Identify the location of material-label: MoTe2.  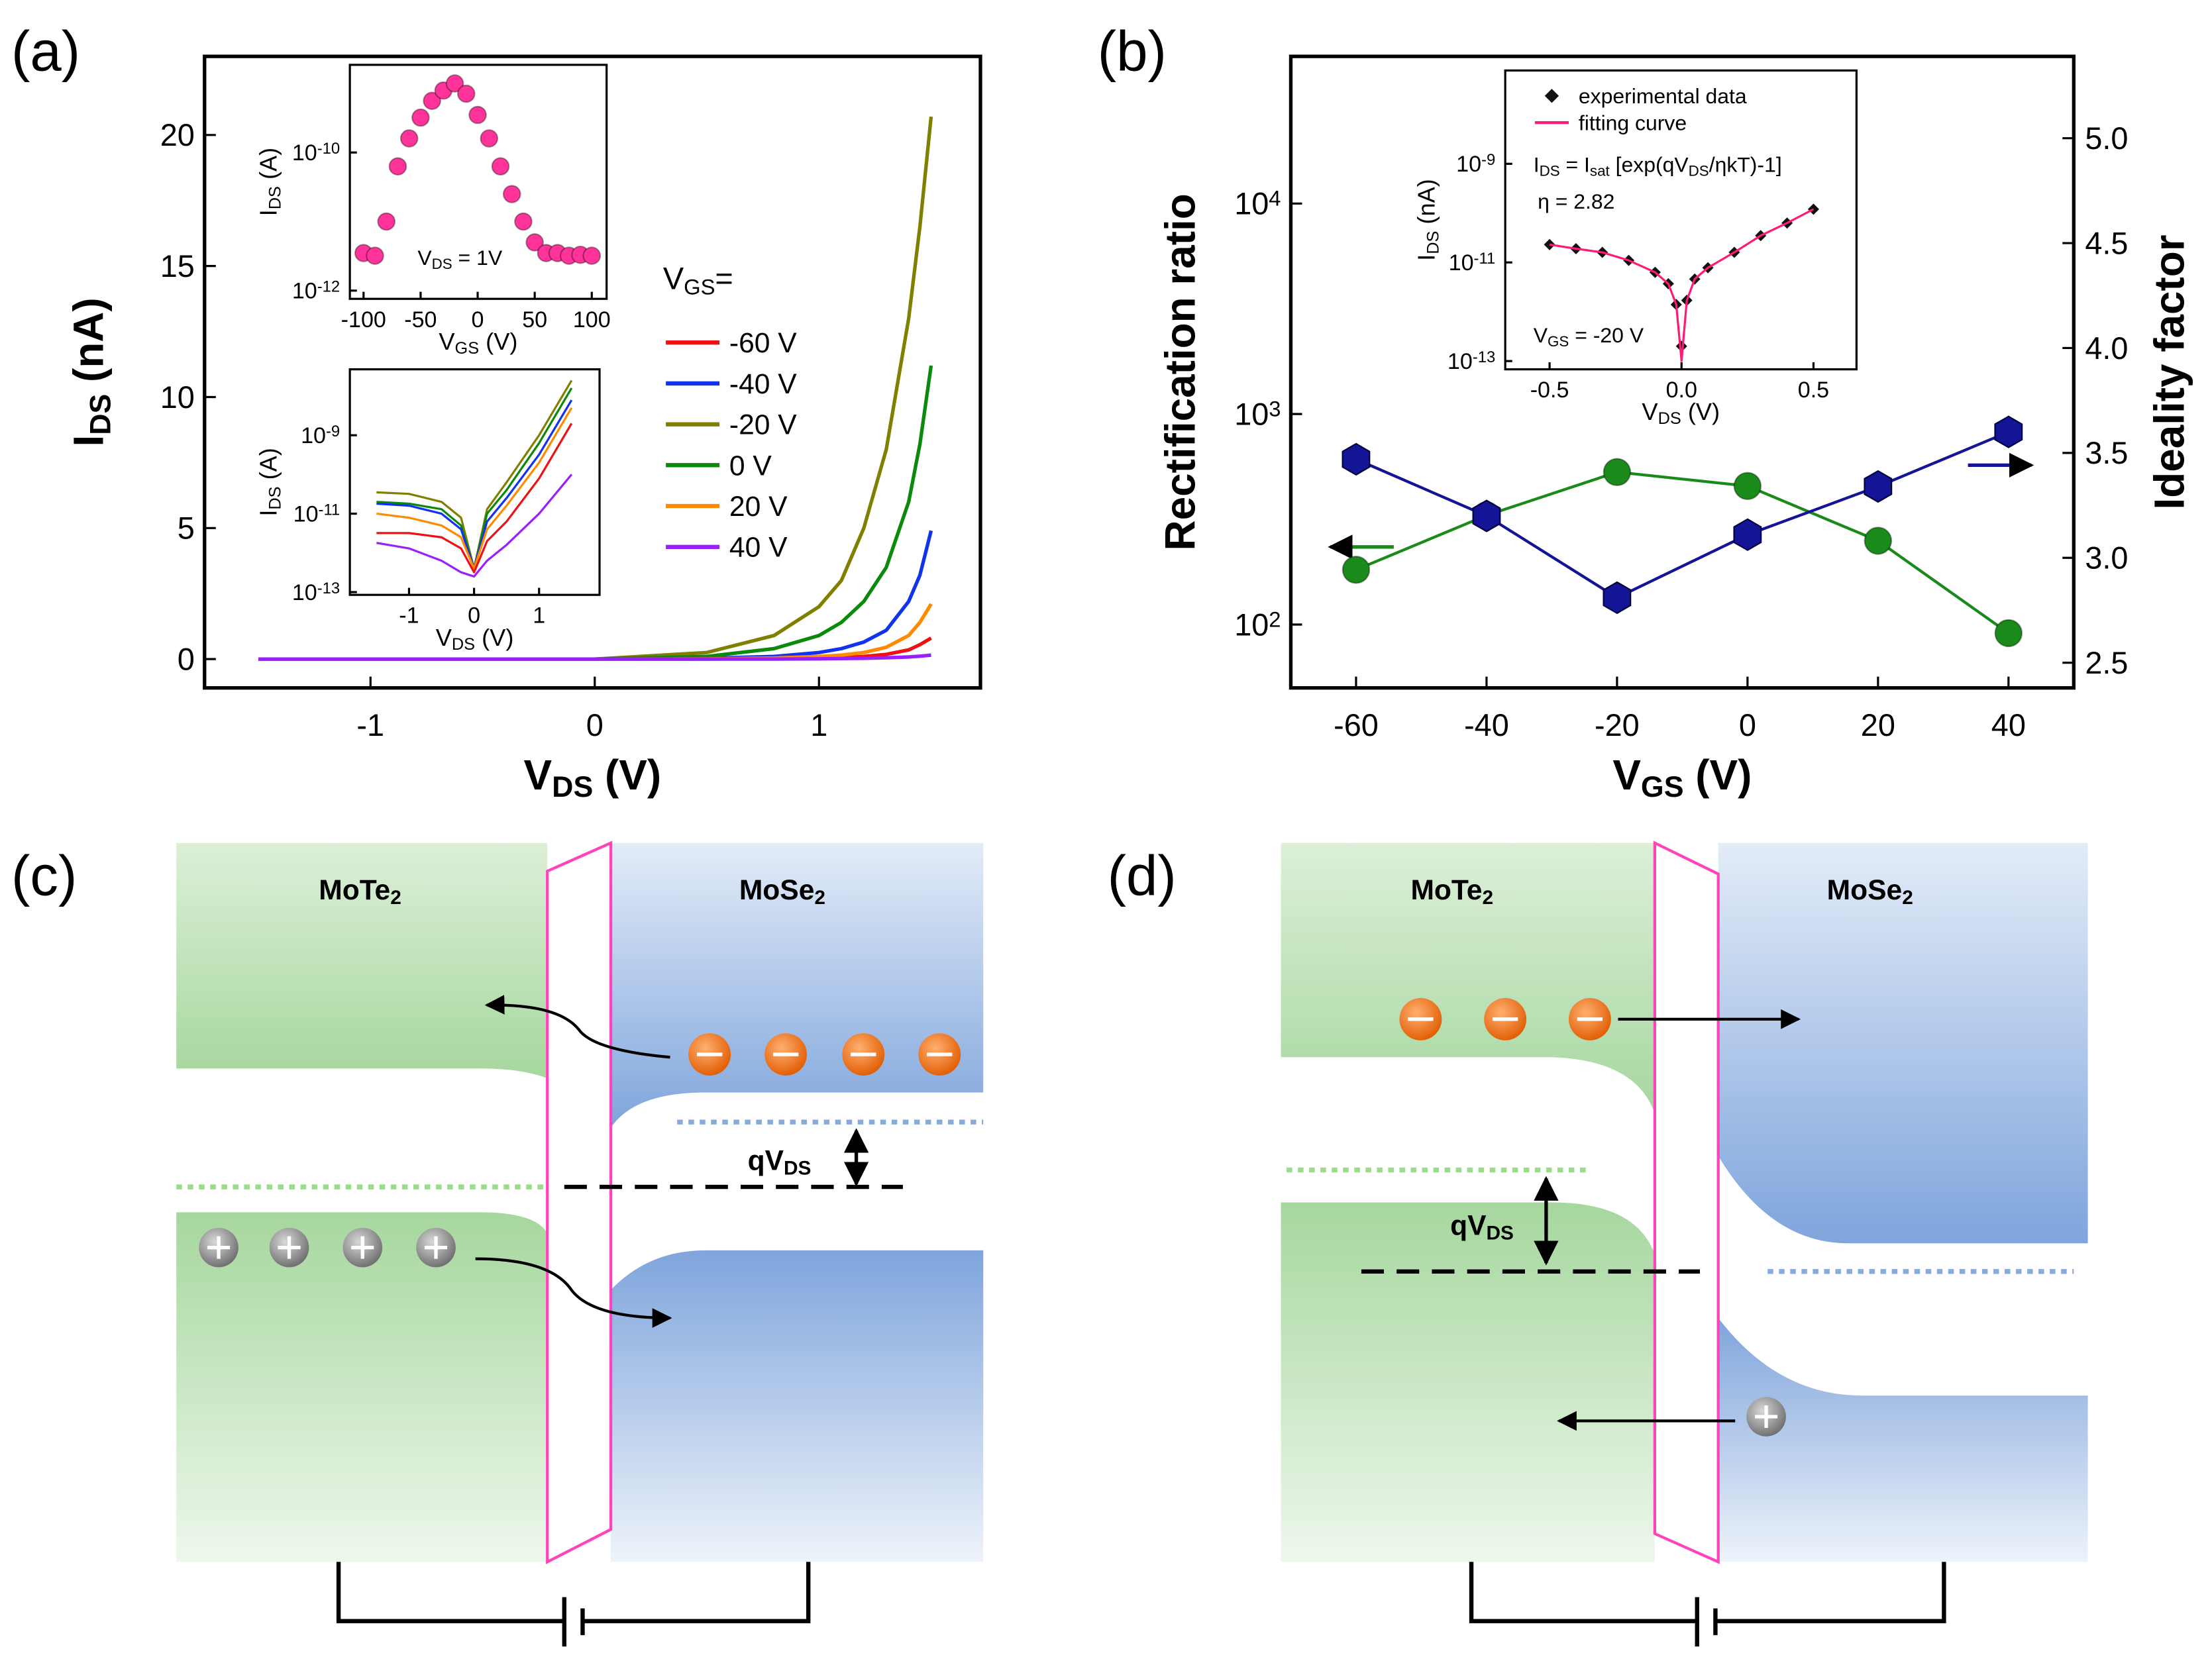
(360, 891).